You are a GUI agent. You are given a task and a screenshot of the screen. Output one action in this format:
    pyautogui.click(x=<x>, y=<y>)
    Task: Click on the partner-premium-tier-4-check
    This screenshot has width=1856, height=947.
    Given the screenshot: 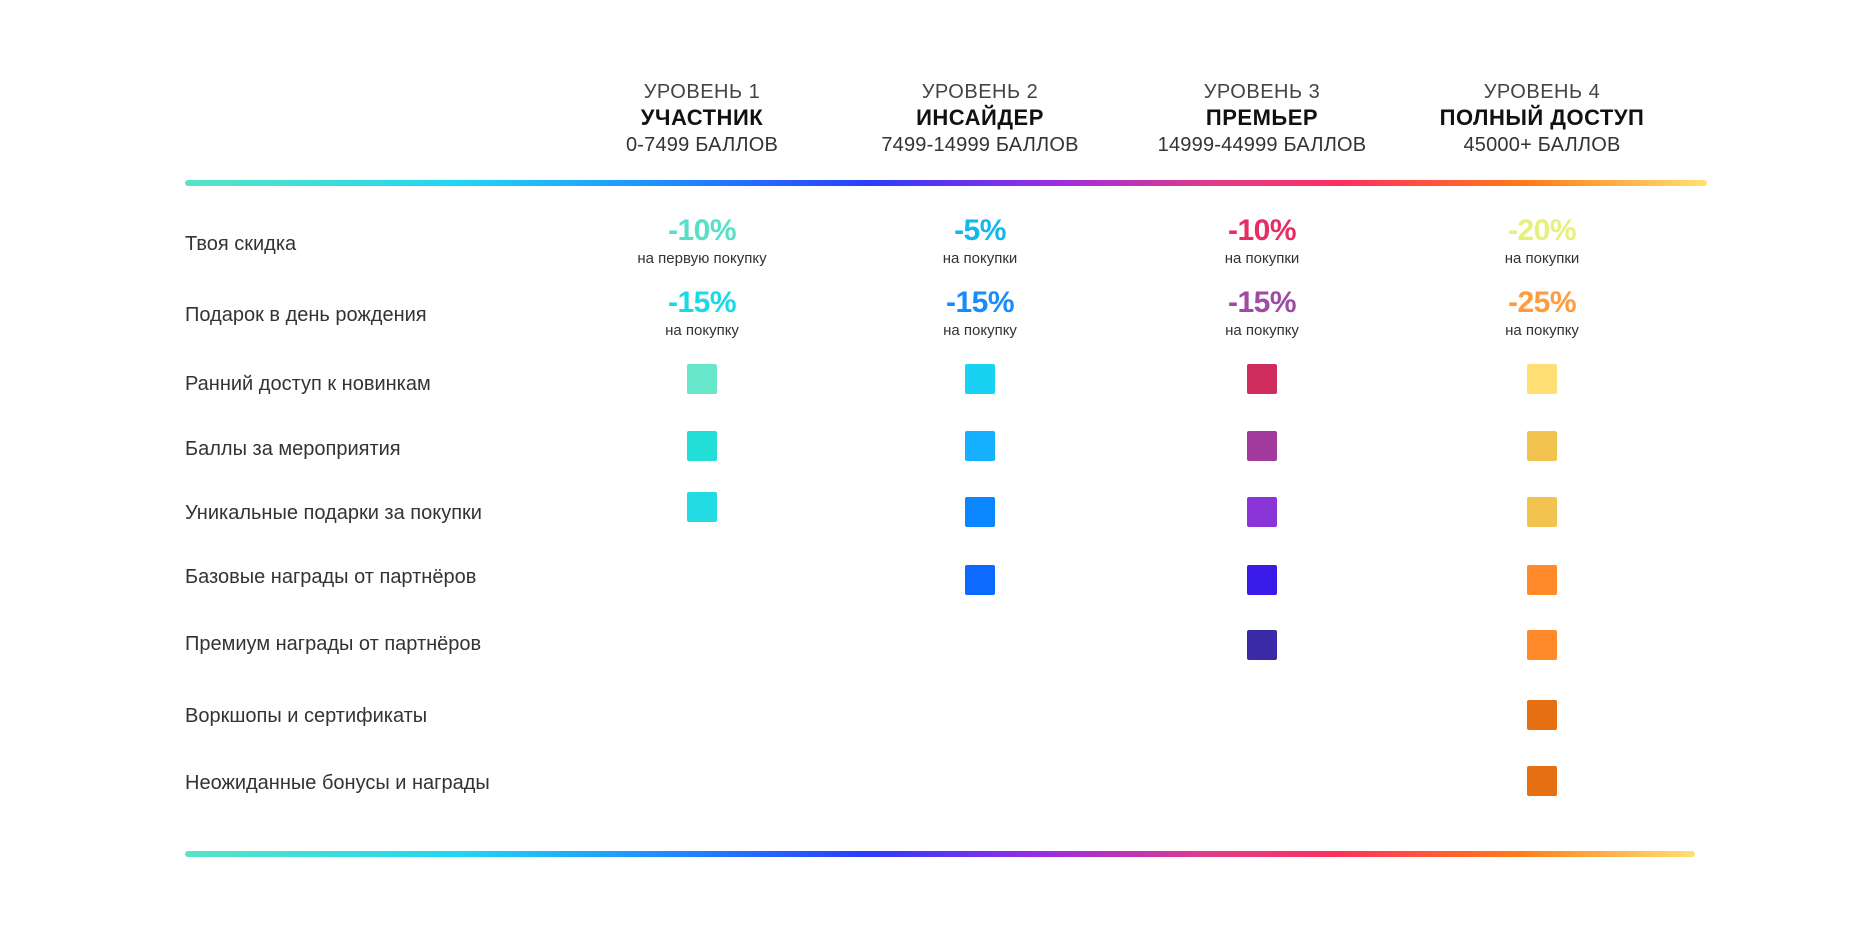 What is the action you would take?
    pyautogui.click(x=1542, y=645)
    